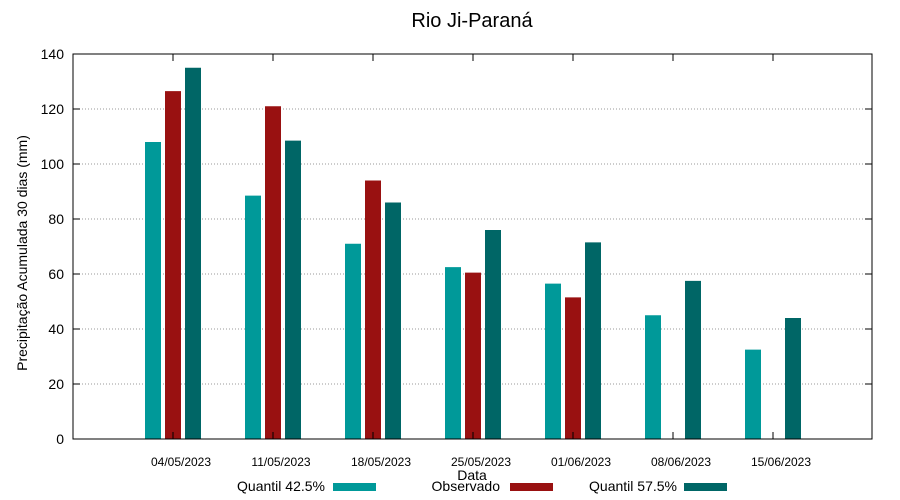 This screenshot has width=900, height=500. I want to click on legend-label: Quantil 42.5%, so click(281, 486).